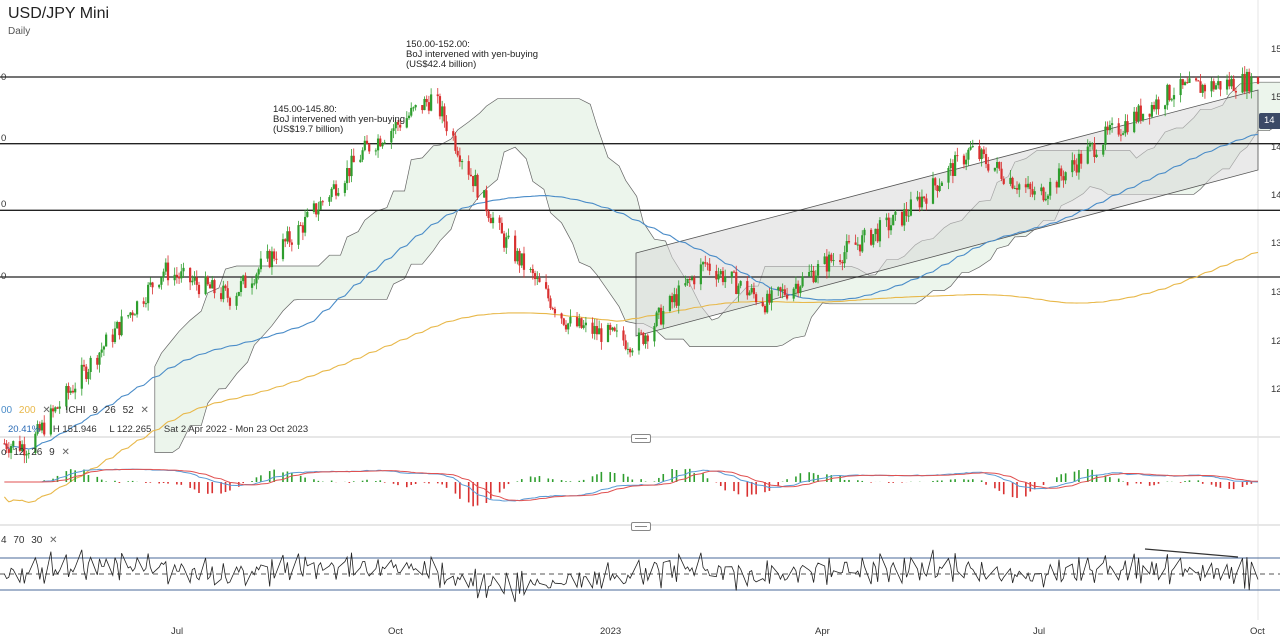 This screenshot has width=1280, height=640. Describe the element at coordinates (37, 540) in the screenshot. I see `rsi-param: 30` at that location.